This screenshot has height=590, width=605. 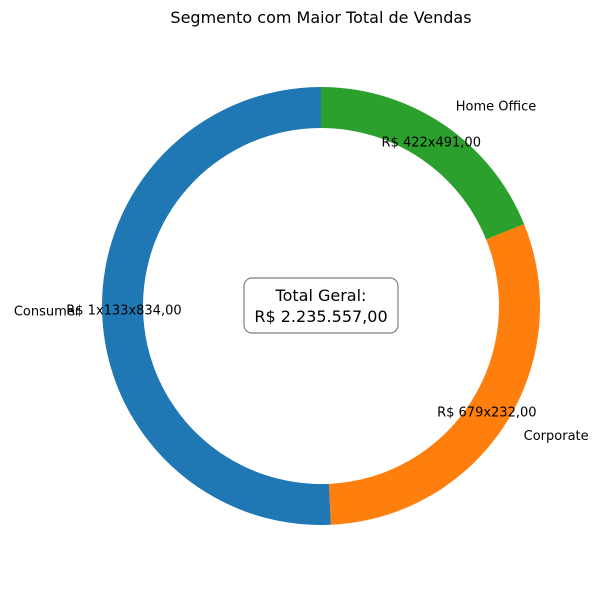 I want to click on center-total-box: Total Geral: R$ 2.235.557,00, so click(x=321, y=305).